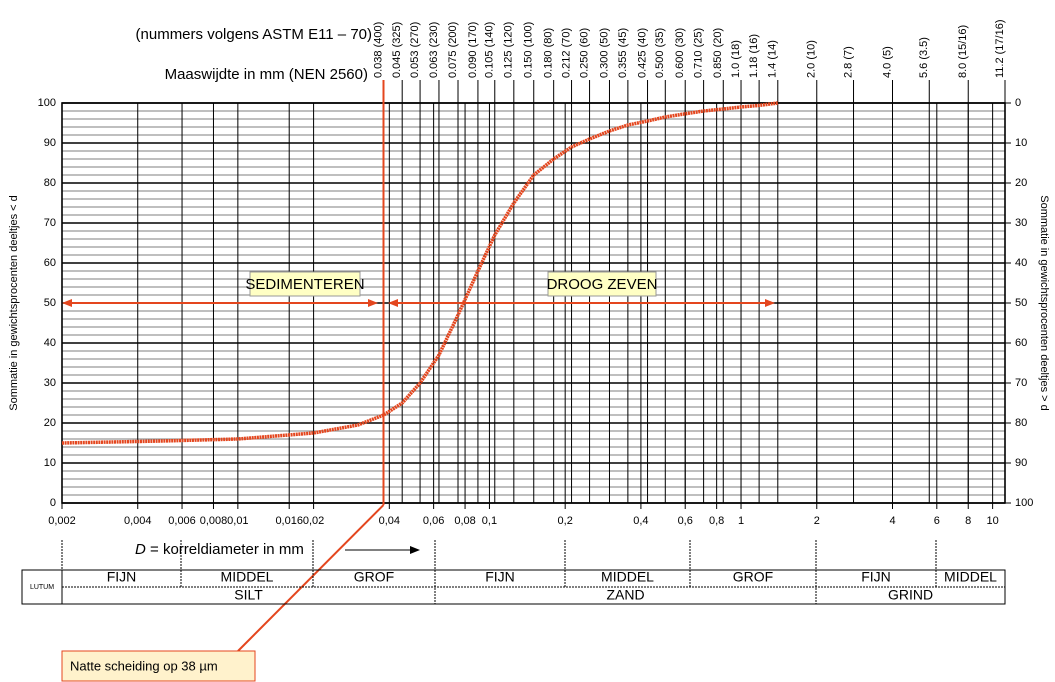 This screenshot has width=1055, height=682. I want to click on y2-tick-label: 10, so click(1021, 143).